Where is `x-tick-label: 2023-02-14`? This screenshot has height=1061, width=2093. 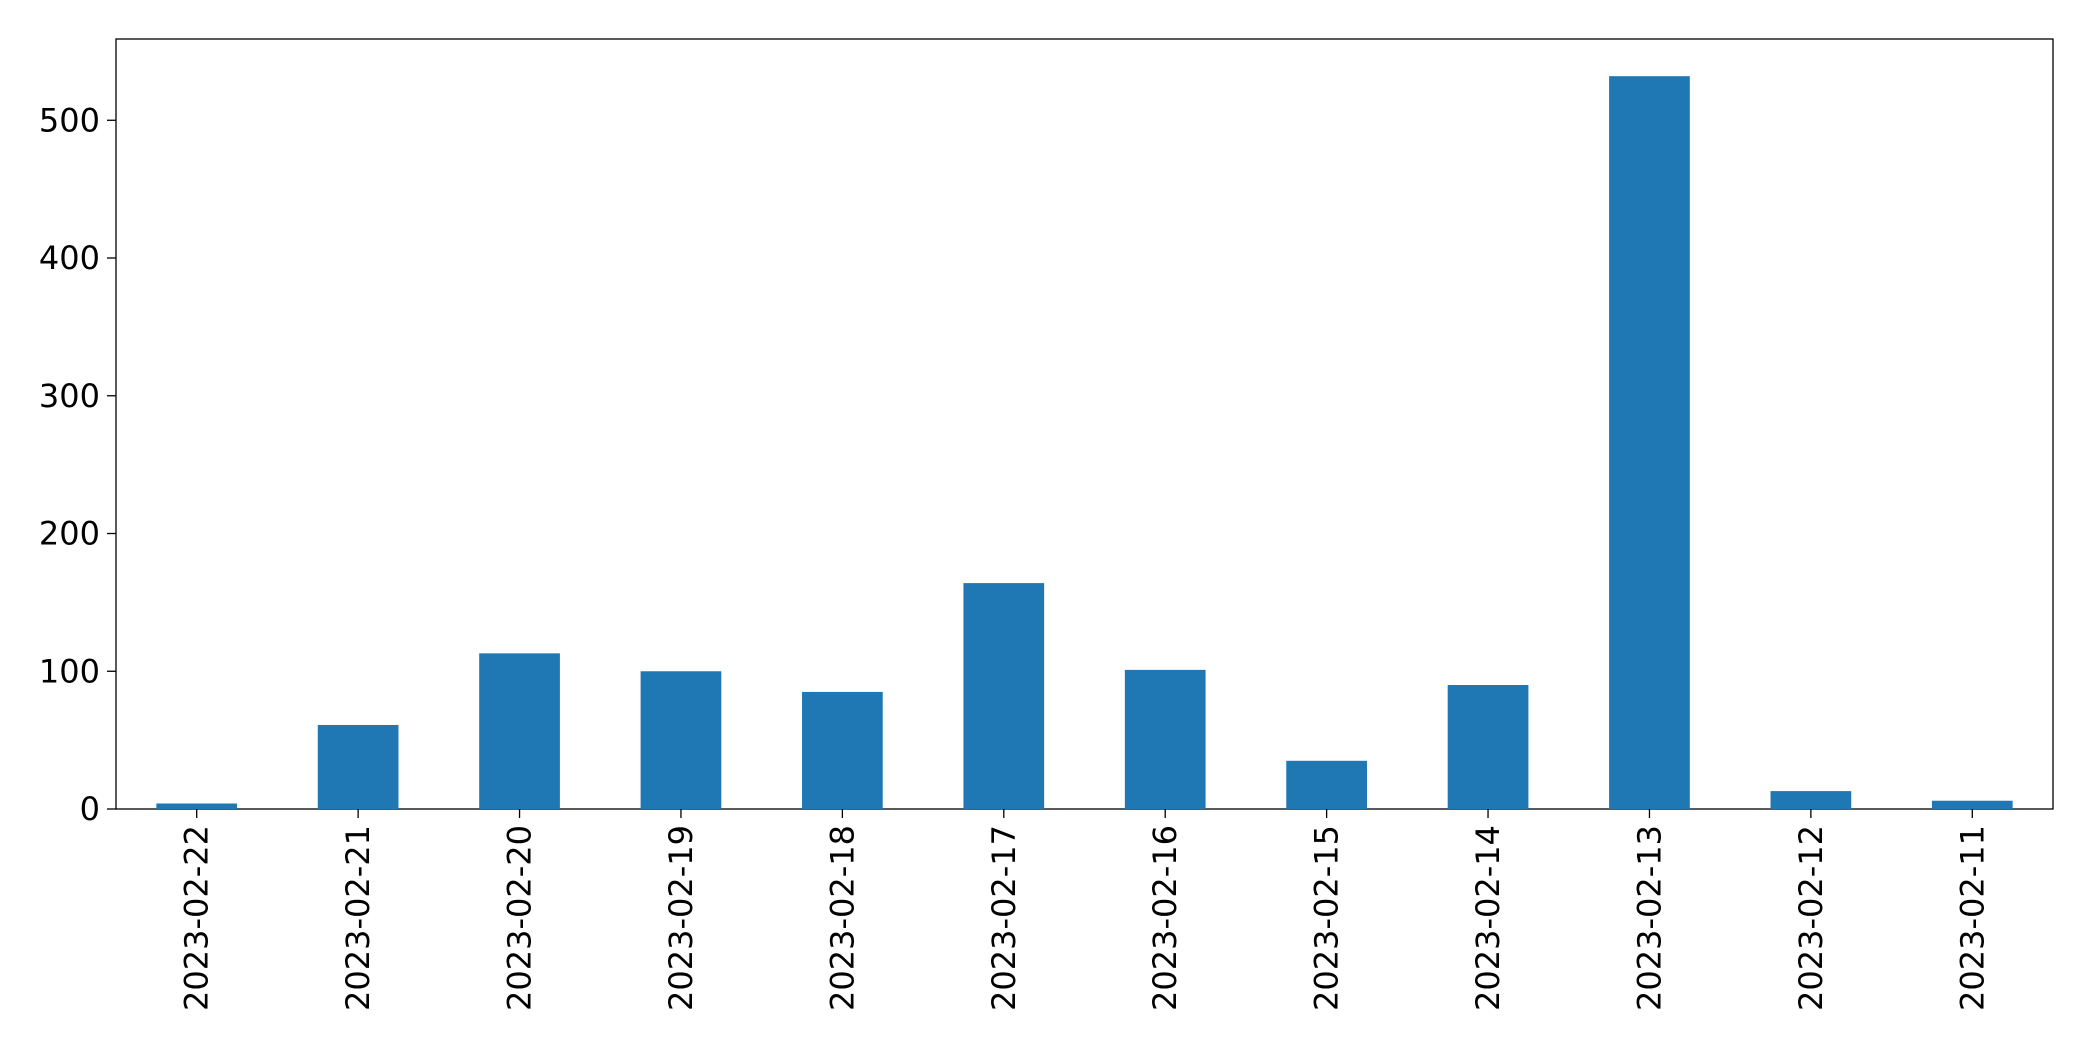 x-tick-label: 2023-02-14 is located at coordinates (1488, 918).